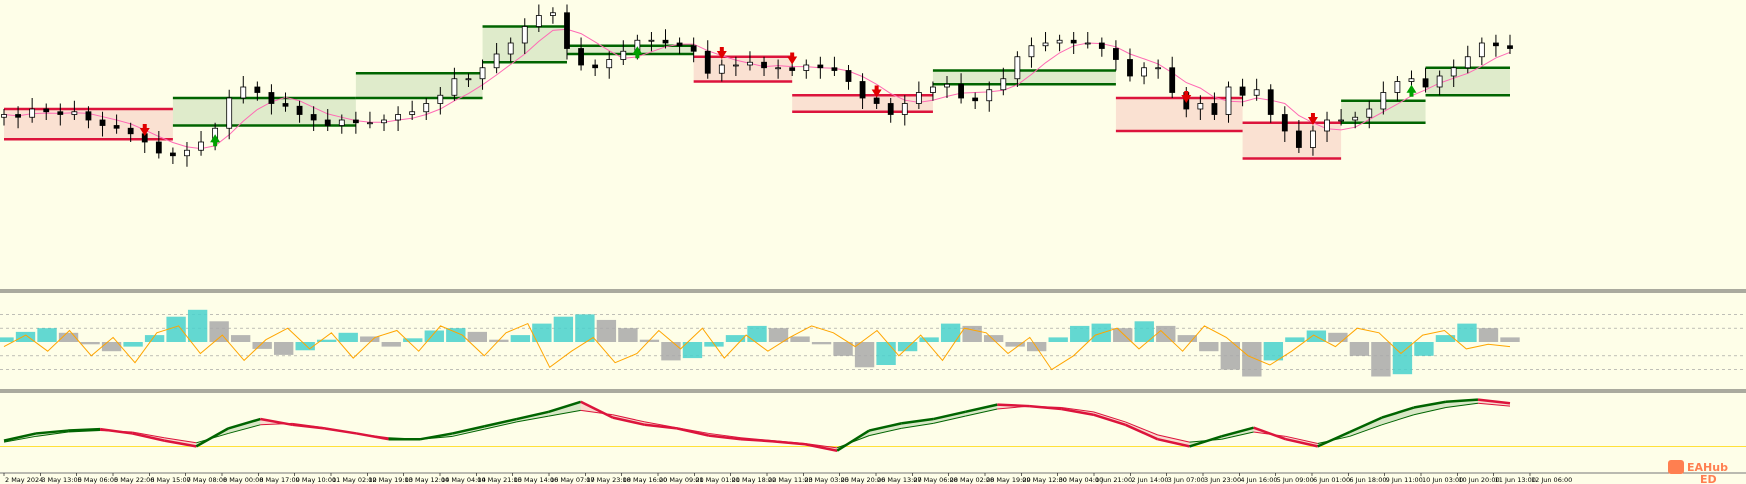 The height and width of the screenshot is (484, 1746). I want to click on trend-band-panel, so click(873, 425).